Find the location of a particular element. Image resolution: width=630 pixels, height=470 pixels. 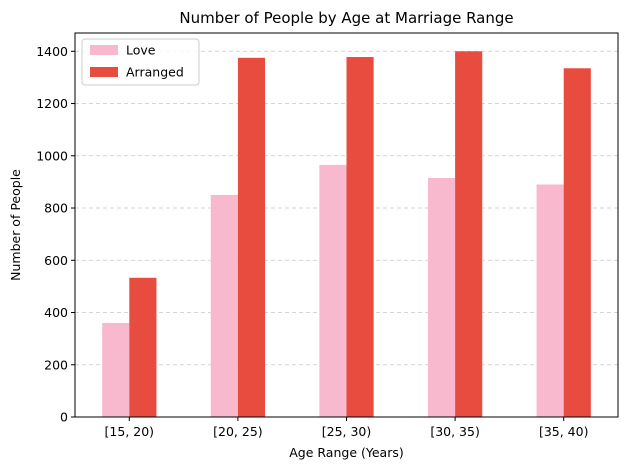

legend-swatch-love is located at coordinates (104, 50).